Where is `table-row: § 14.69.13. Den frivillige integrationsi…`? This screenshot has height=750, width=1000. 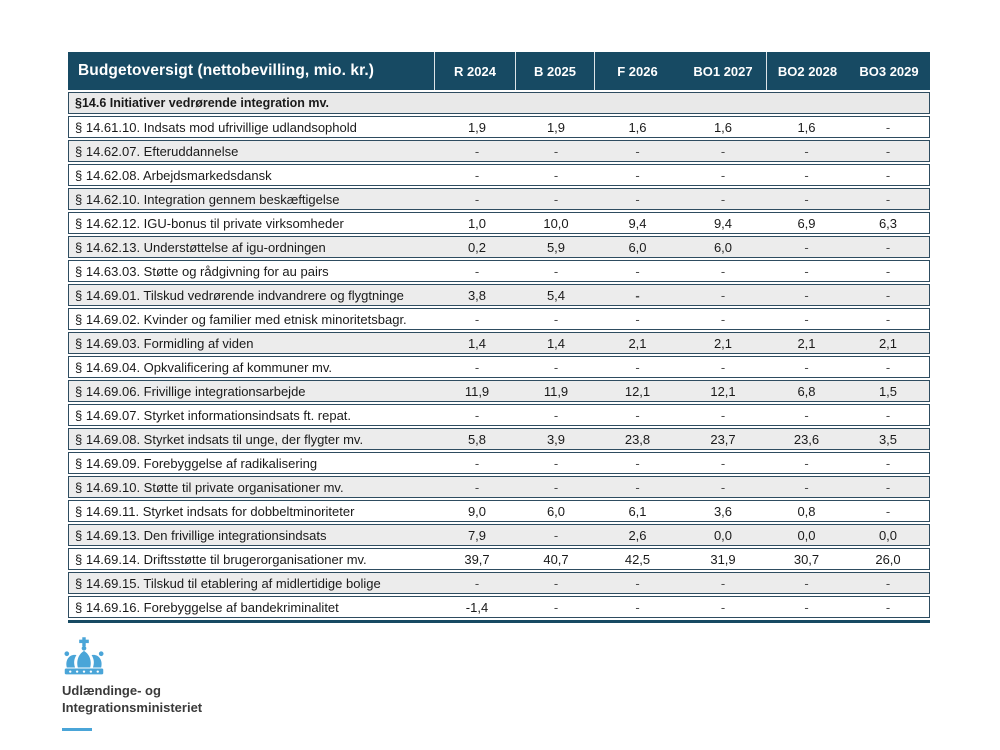
table-row: § 14.69.13. Den frivillige integrationsi… is located at coordinates (499, 535).